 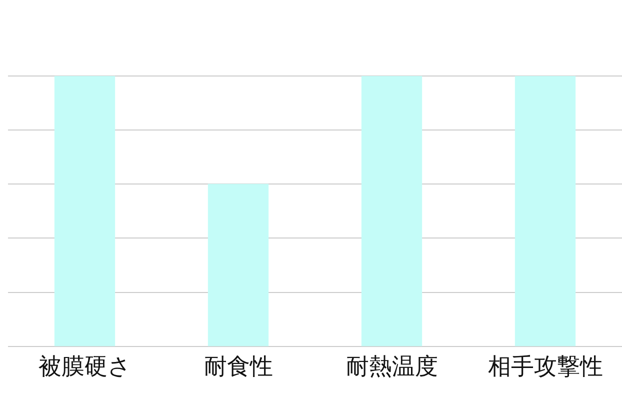 What do you see at coordinates (545, 367) in the screenshot?
I see `x-tick-label: 相手攻撃性` at bounding box center [545, 367].